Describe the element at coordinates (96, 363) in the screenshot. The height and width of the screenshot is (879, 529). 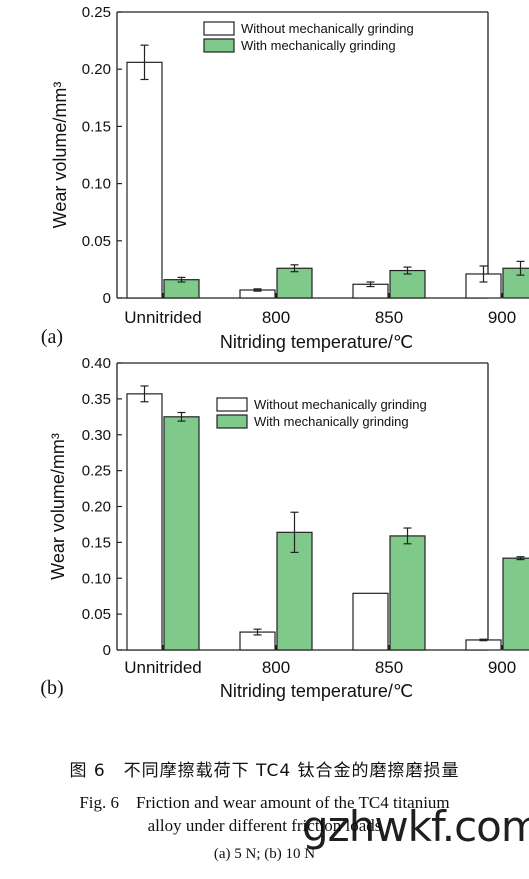
I see `y-tick-label: 0.40` at that location.